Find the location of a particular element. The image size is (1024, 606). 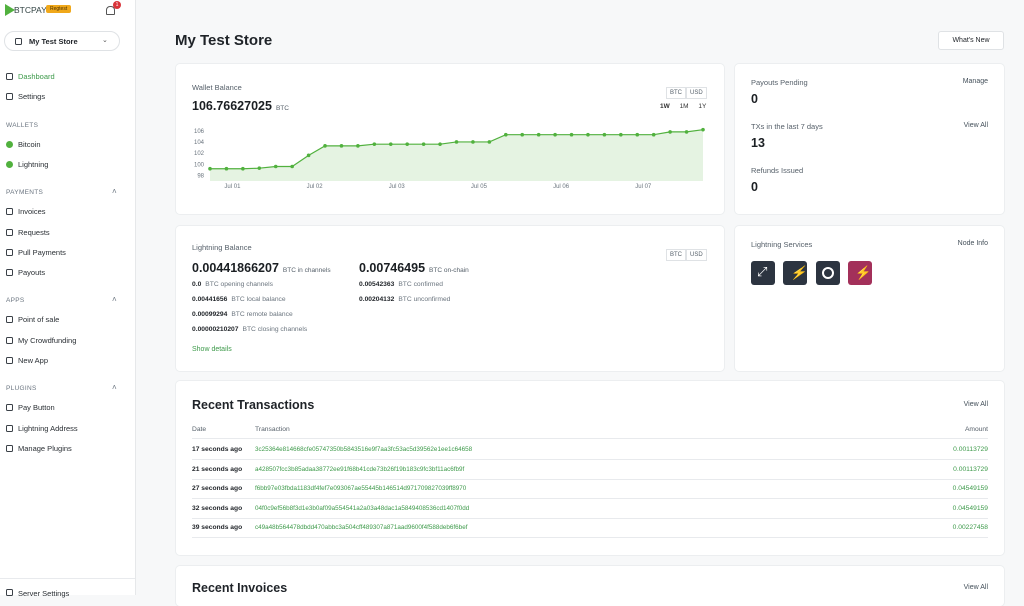

balance: 106.76627025 BTC is located at coordinates (240, 106).